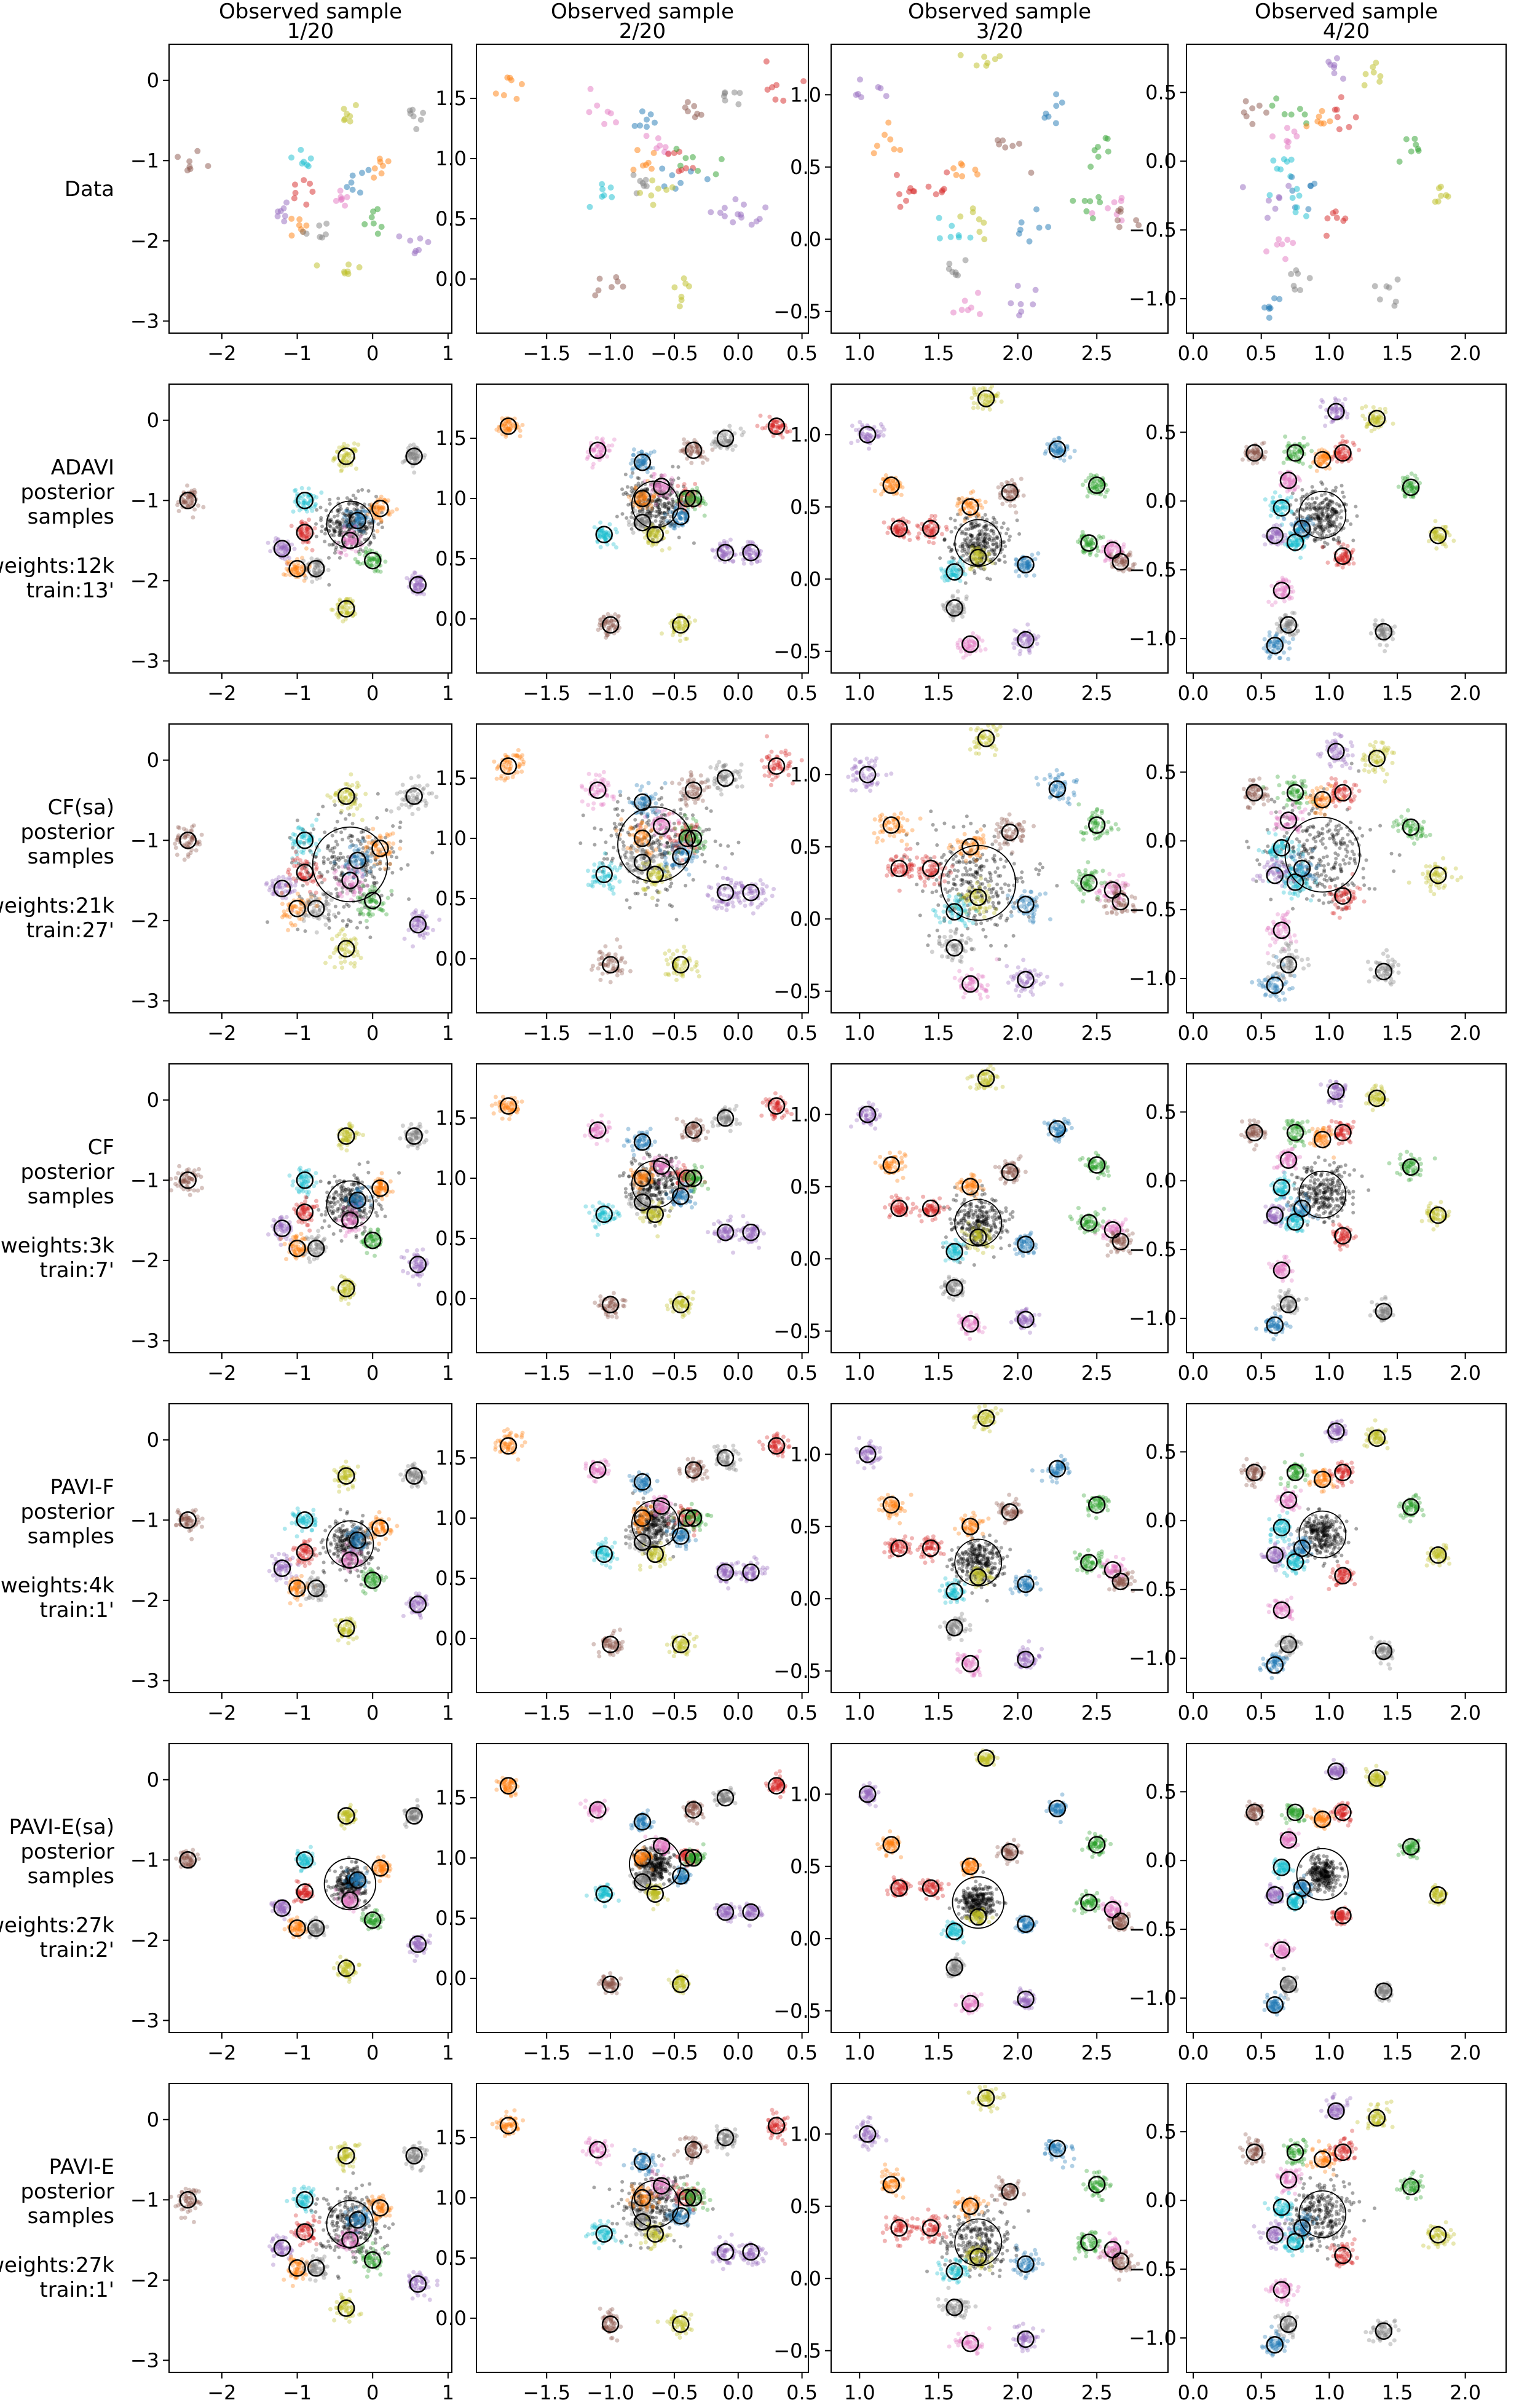 This screenshot has width=1527, height=2408. What do you see at coordinates (344, 109) in the screenshot?
I see `data-point` at bounding box center [344, 109].